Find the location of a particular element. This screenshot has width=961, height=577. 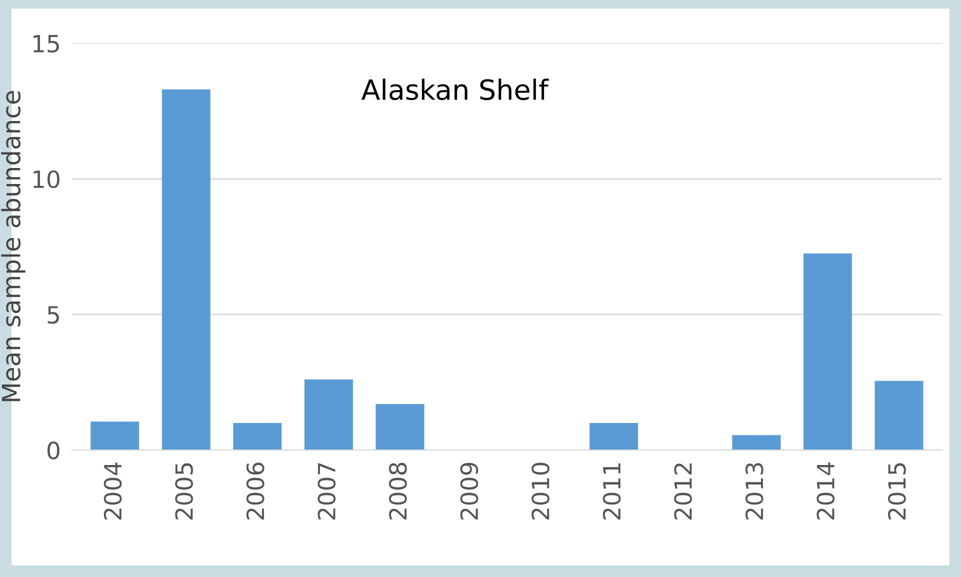

x-tick-label: 2013 is located at coordinates (754, 491).